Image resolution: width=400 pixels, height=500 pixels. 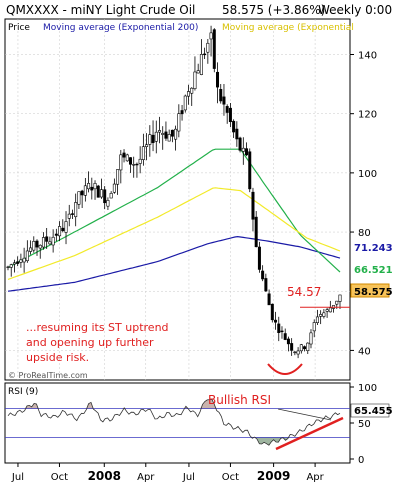 What do you see at coordinates (304, 292) in the screenshot?
I see `level-label: 54.57` at bounding box center [304, 292].